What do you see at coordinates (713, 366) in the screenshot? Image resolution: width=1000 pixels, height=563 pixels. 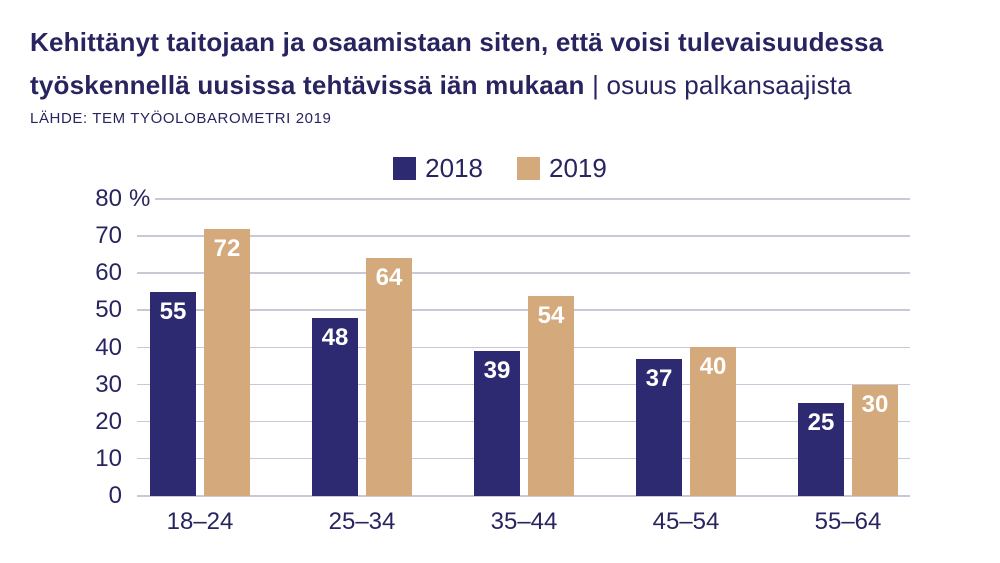 I see `bar-value-label-2019-group-3: 40` at bounding box center [713, 366].